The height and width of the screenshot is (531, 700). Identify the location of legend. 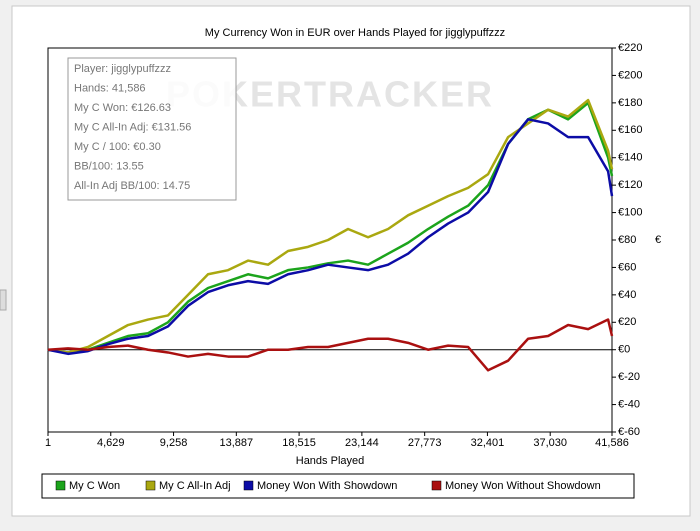
(338, 486).